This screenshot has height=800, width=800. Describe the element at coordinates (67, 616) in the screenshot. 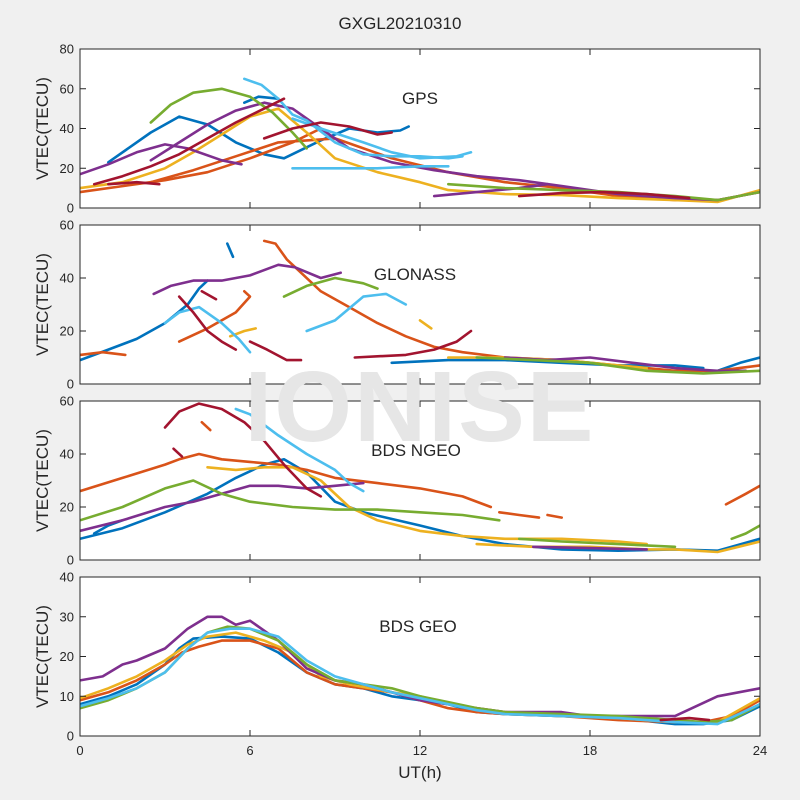

I see `y-tick-label: 30` at that location.